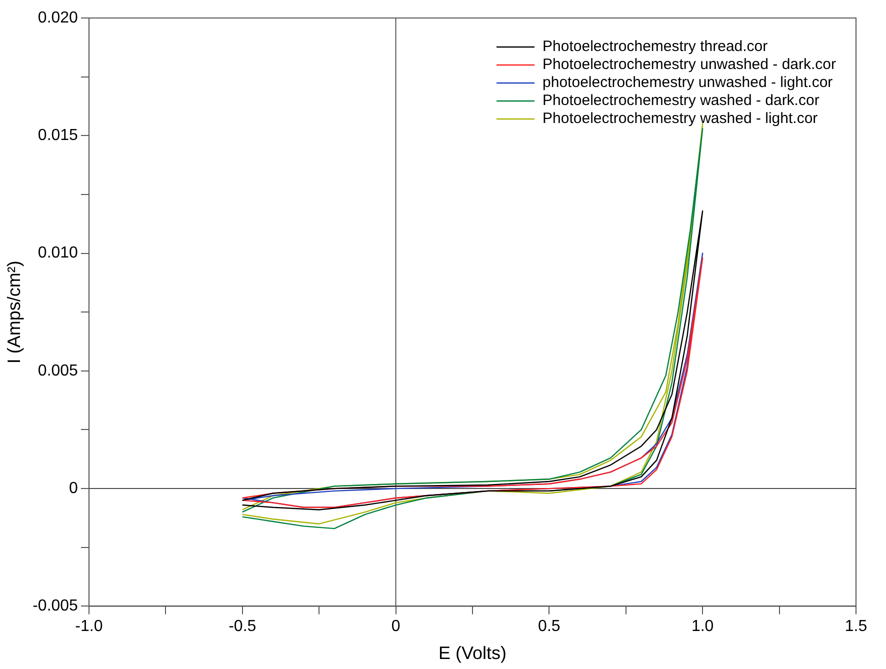 The width and height of the screenshot is (886, 669). Describe the element at coordinates (395, 627) in the screenshot. I see `x-tick-label: 0` at that location.